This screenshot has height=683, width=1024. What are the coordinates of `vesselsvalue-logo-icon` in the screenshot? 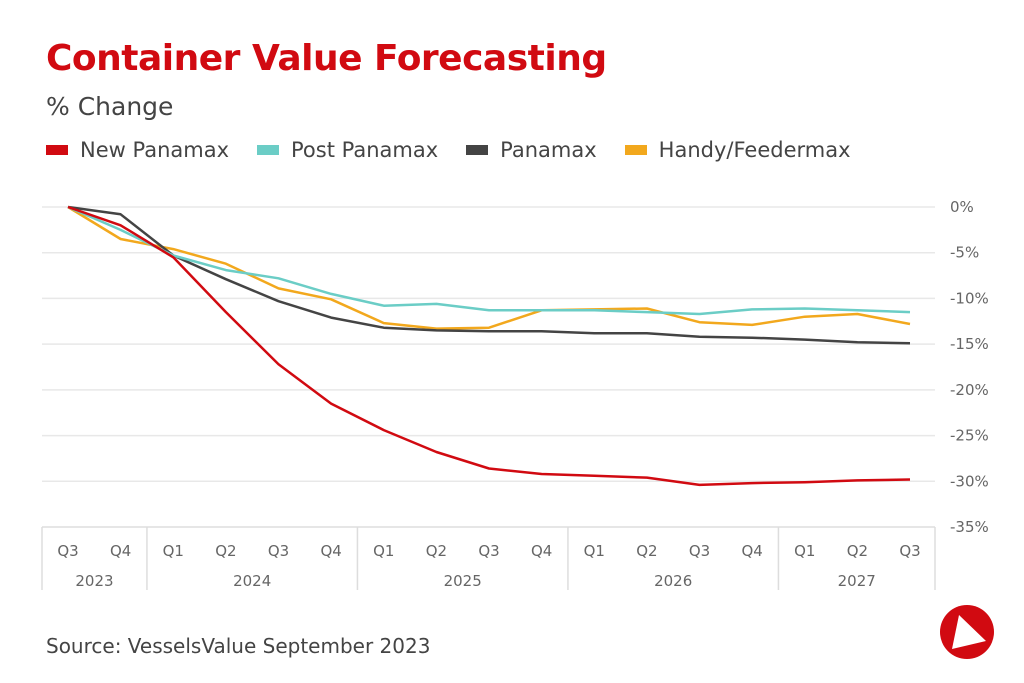 It's located at (967, 632).